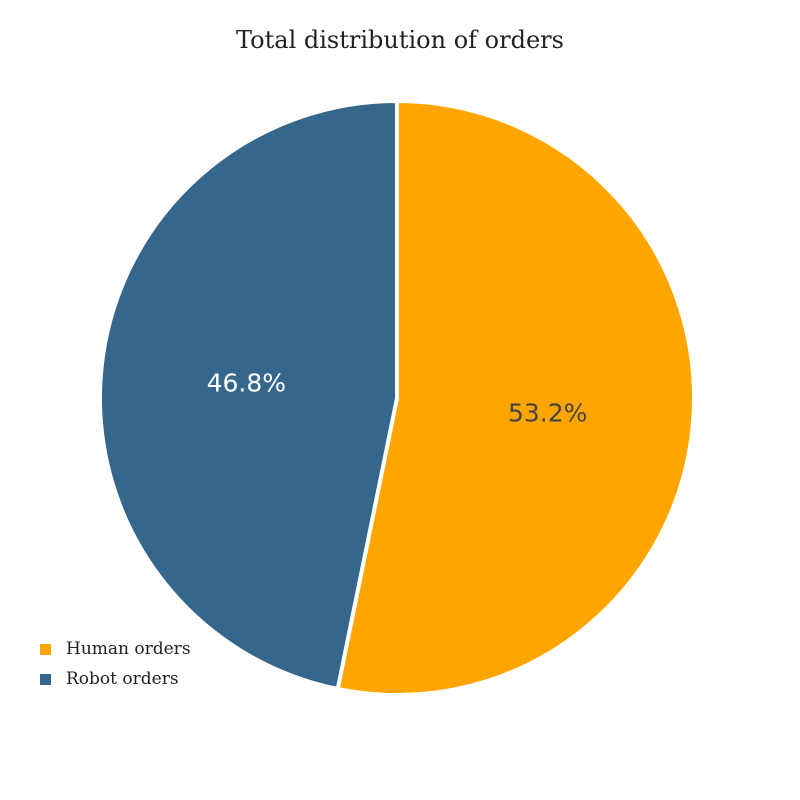 Image resolution: width=800 pixels, height=800 pixels. What do you see at coordinates (400, 40) in the screenshot?
I see `chart-title: Total distribution of orders` at bounding box center [400, 40].